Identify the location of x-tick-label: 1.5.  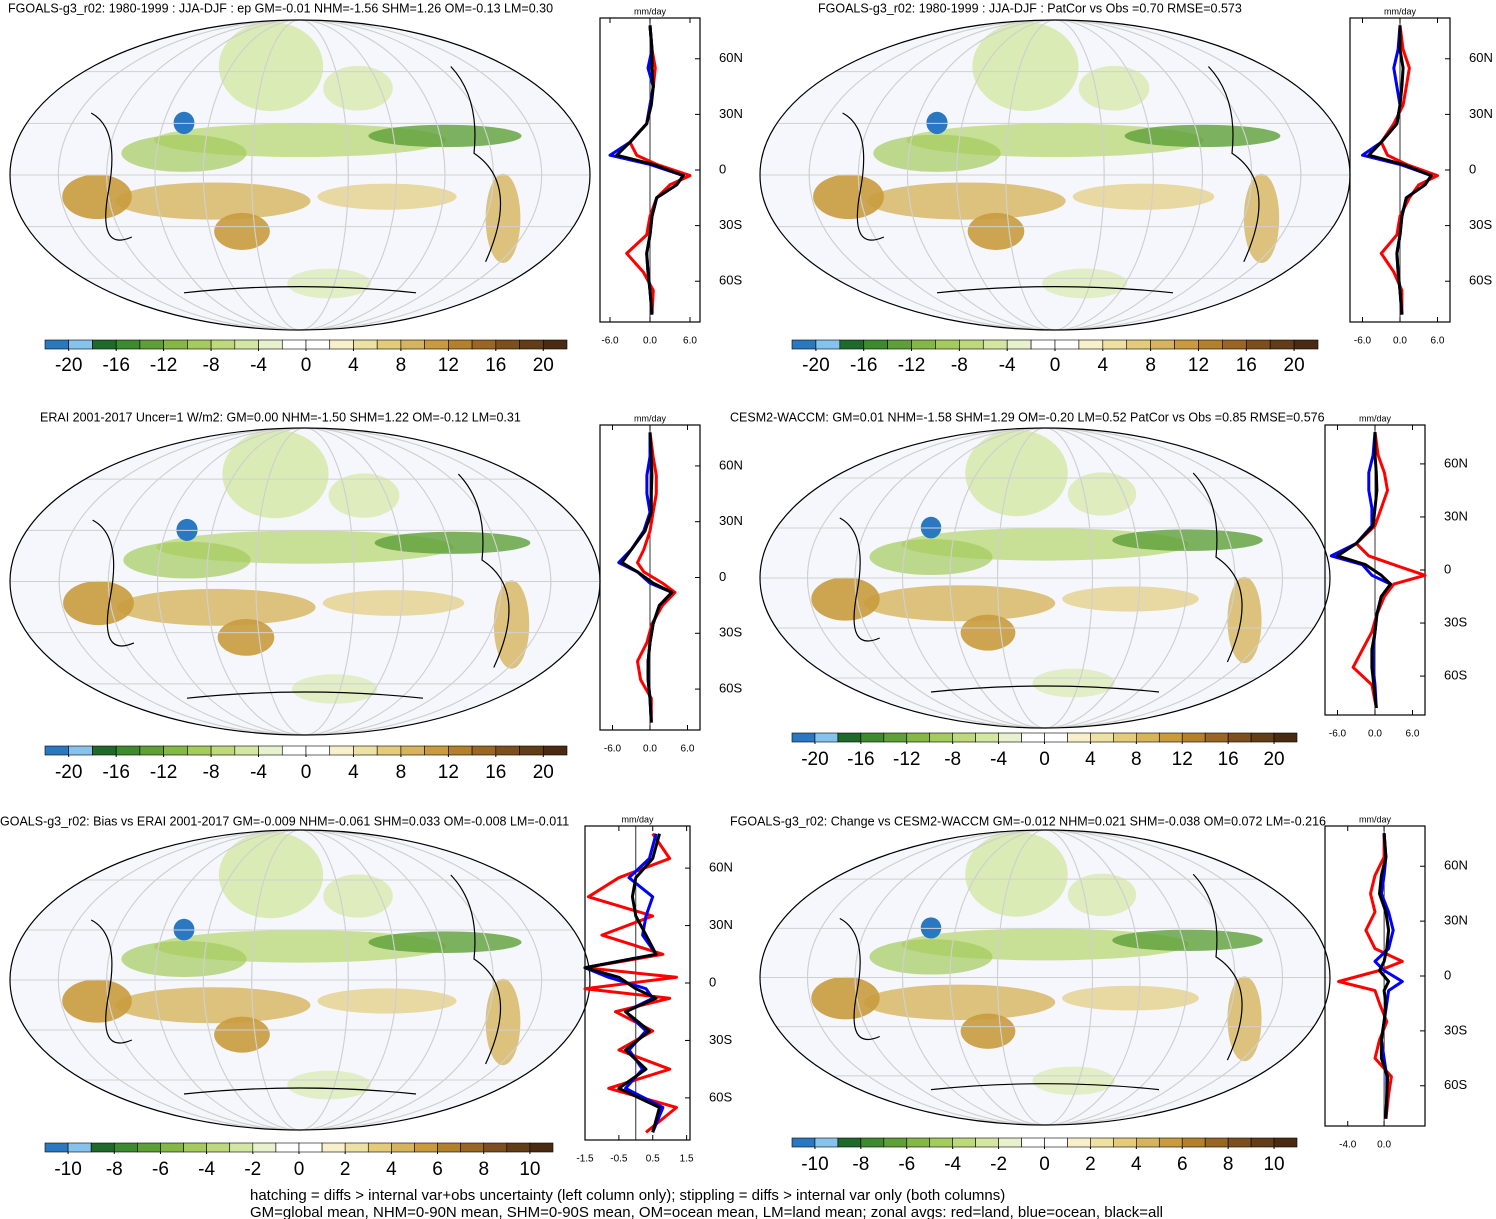
(687, 1159).